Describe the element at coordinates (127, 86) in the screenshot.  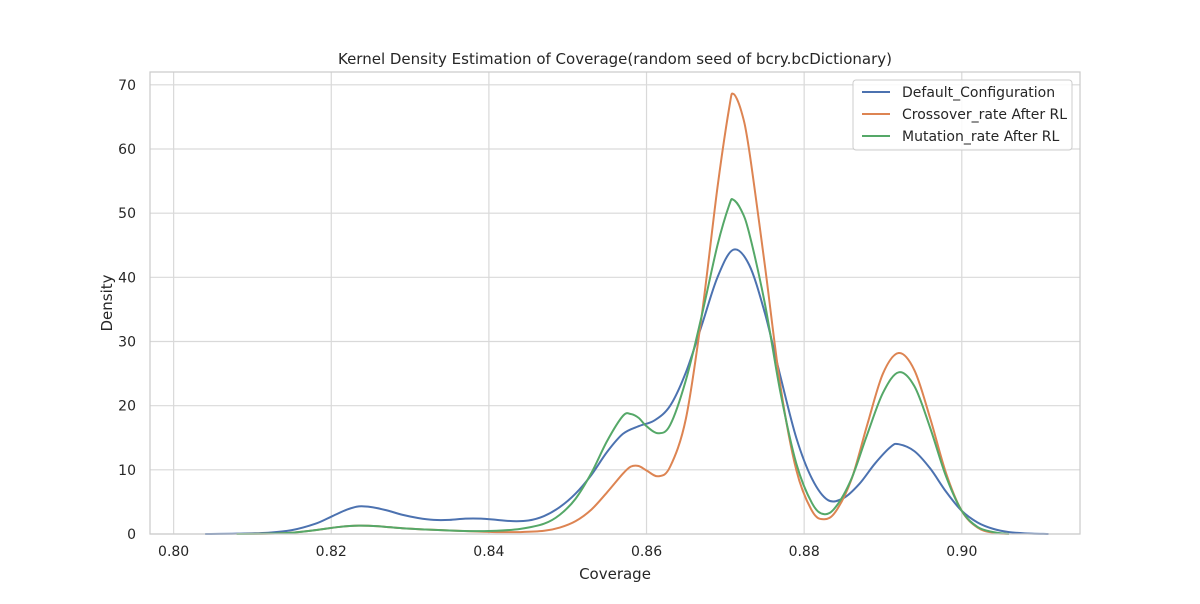
I see `y-tick-label: 70` at that location.